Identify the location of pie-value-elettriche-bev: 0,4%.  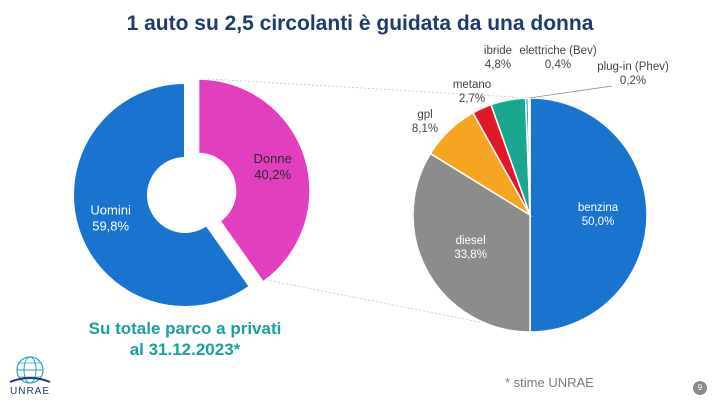
(558, 65).